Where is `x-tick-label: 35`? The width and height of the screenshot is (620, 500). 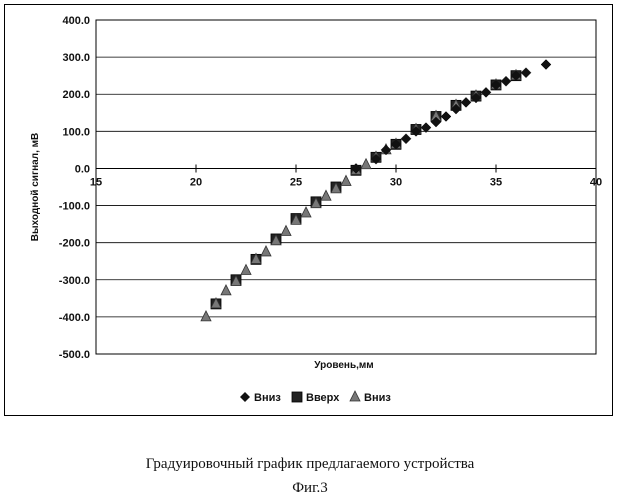
x-tick-label: 35 is located at coordinates (496, 182).